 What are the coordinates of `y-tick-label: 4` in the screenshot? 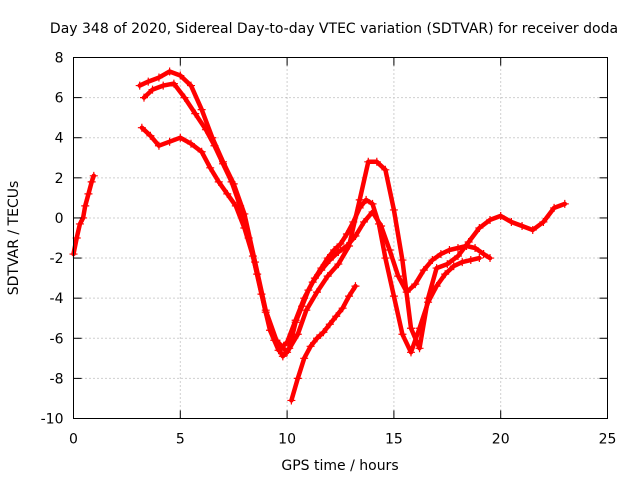 It's located at (59, 139).